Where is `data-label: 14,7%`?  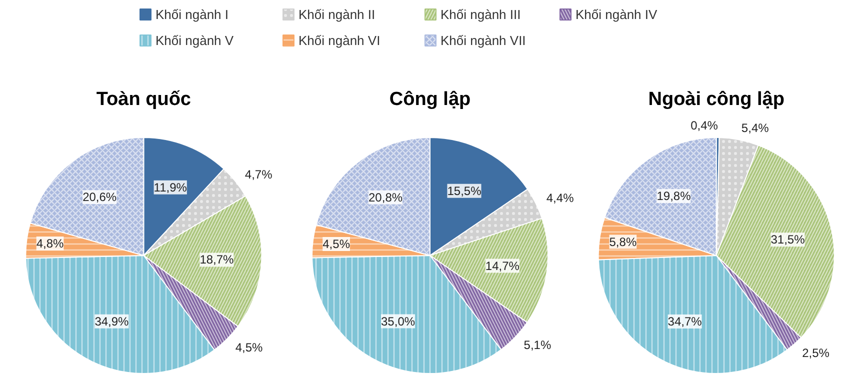
data-label: 14,7% is located at coordinates (502, 265).